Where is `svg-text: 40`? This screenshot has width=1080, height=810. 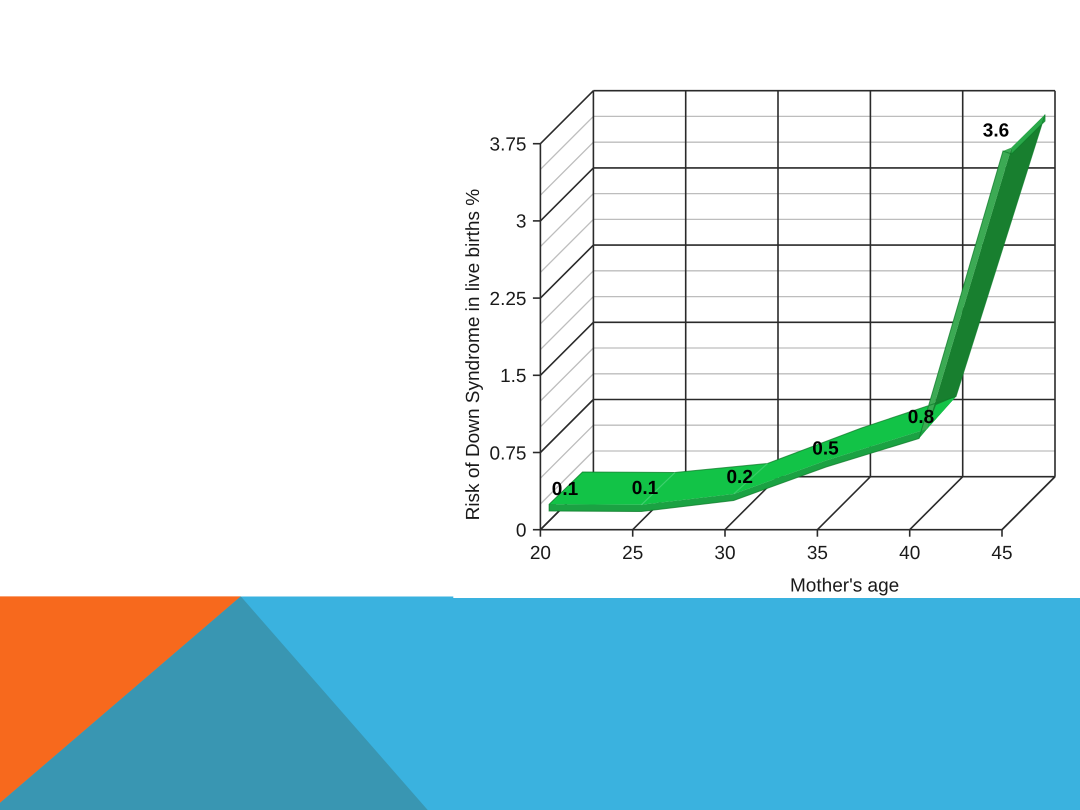 svg-text: 40 is located at coordinates (909, 553).